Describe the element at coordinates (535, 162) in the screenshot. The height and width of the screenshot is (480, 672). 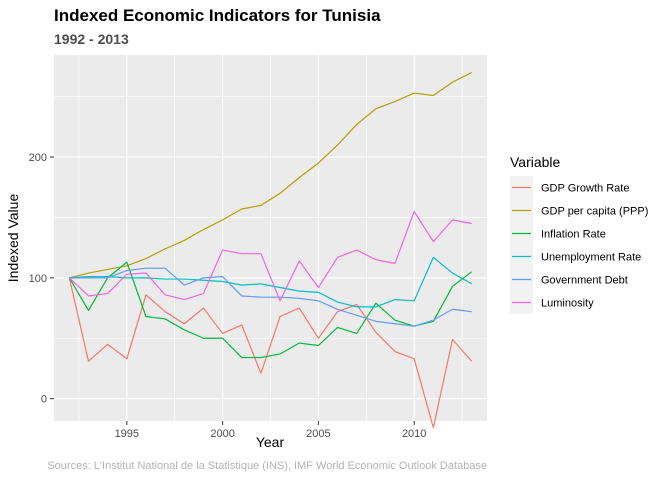
I see `legend-title: Variable` at that location.